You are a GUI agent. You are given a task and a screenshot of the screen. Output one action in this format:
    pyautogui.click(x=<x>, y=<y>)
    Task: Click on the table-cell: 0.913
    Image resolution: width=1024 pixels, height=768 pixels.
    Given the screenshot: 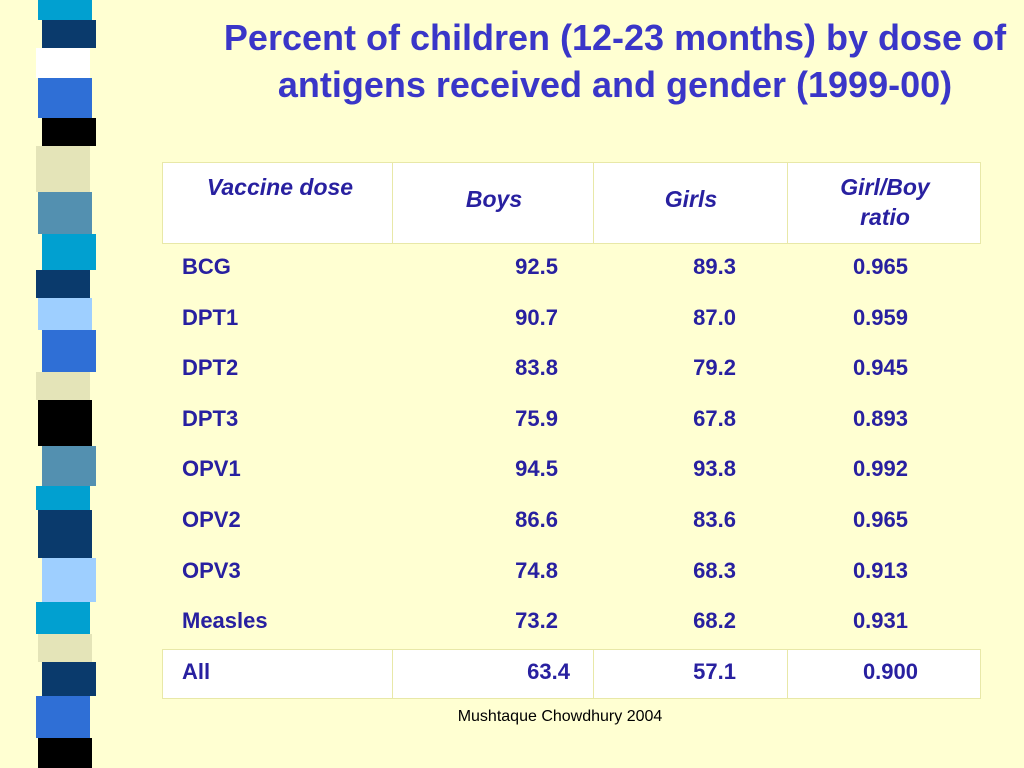 What is the action you would take?
    pyautogui.click(x=880, y=570)
    